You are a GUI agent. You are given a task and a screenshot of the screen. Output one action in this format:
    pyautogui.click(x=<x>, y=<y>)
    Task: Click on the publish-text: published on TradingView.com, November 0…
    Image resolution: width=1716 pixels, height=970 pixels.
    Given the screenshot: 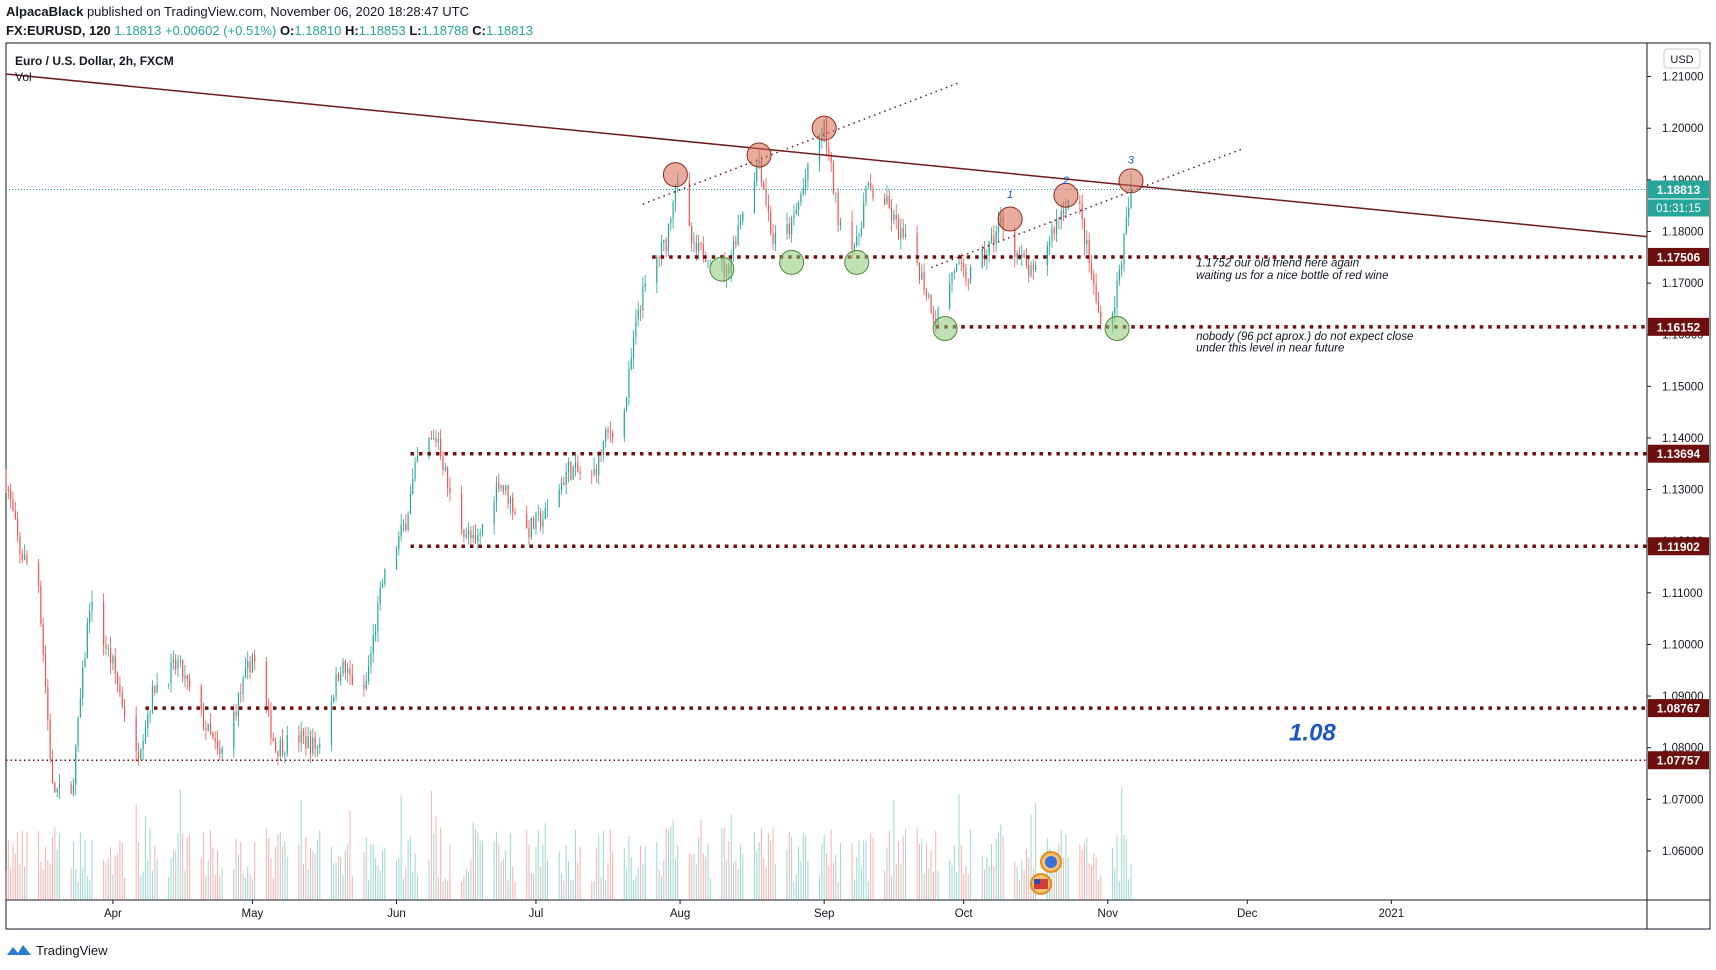 What is the action you would take?
    pyautogui.click(x=277, y=11)
    